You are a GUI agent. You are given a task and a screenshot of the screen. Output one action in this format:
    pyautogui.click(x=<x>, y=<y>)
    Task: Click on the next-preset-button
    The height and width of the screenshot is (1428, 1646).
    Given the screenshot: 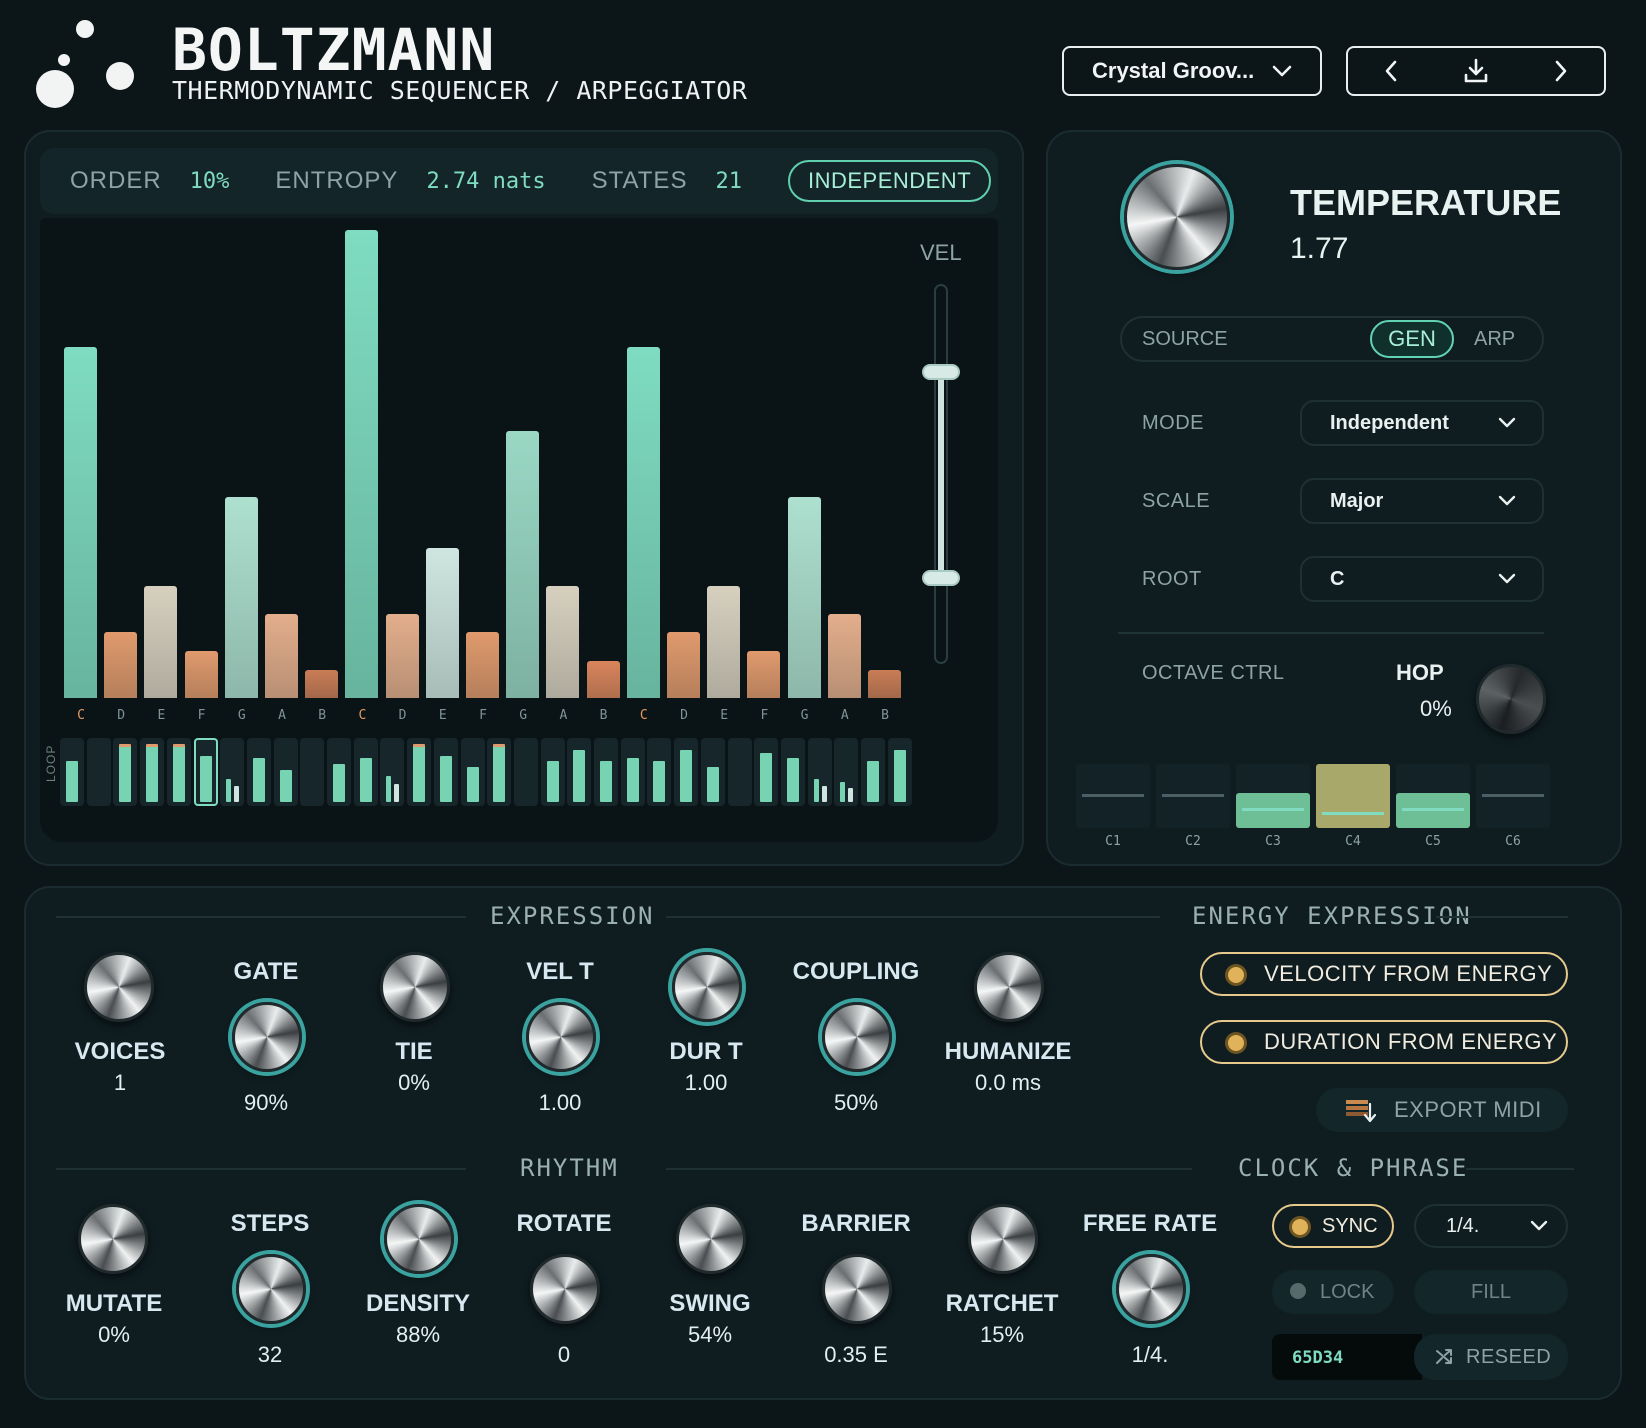 What is the action you would take?
    pyautogui.click(x=1561, y=71)
    